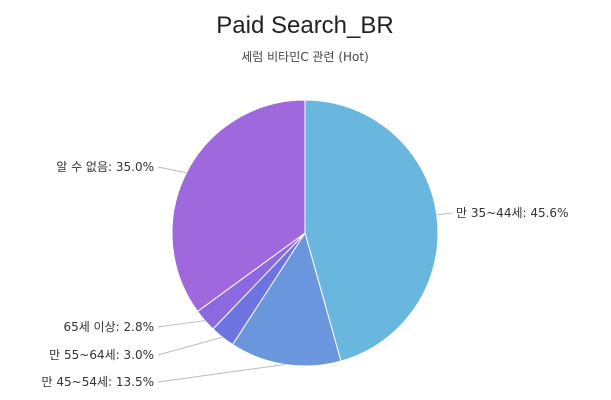 Image resolution: width=611 pixels, height=400 pixels. I want to click on slice-label-3: 65세 이상: 2.8%, so click(108, 327).